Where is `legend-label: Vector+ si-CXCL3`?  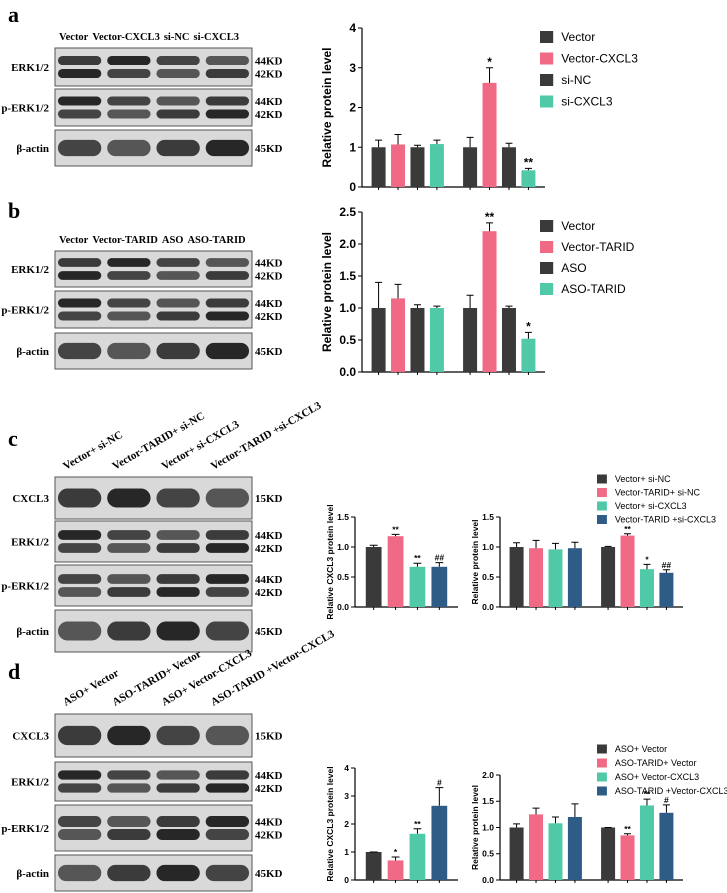
legend-label: Vector+ si-CXCL3 is located at coordinates (651, 506).